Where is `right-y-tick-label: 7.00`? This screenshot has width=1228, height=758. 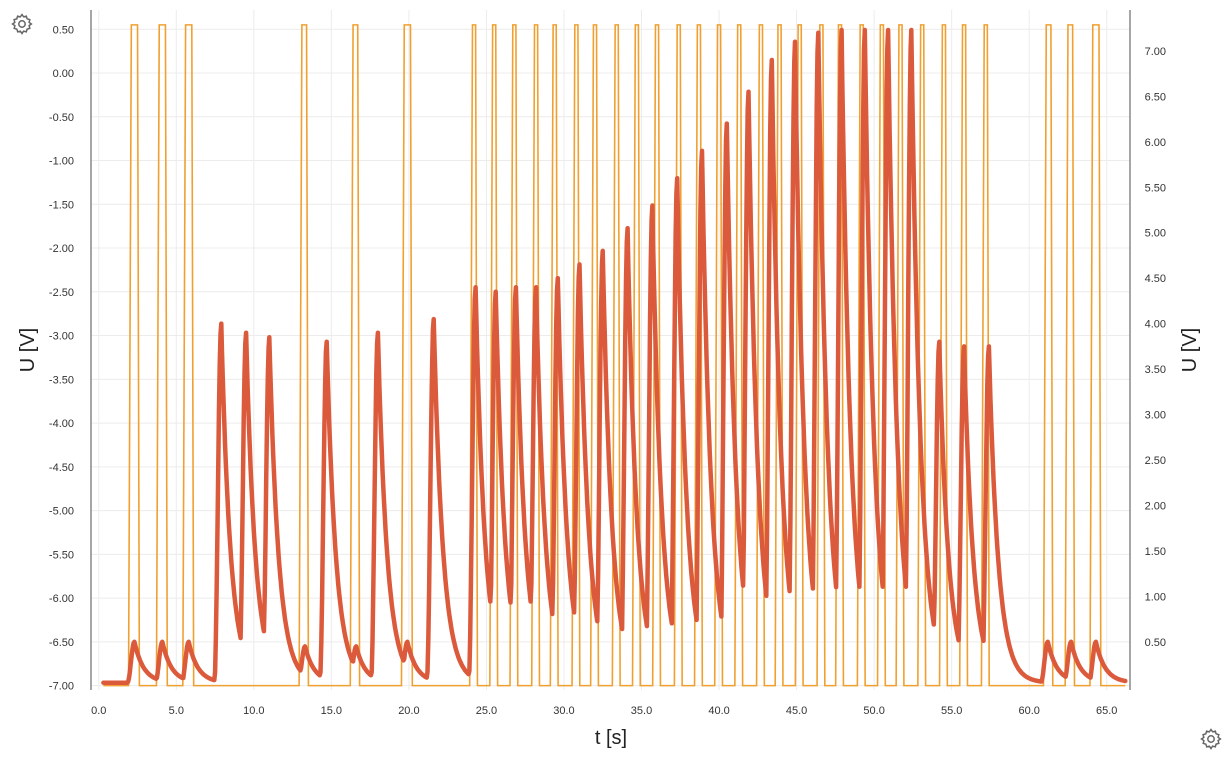 right-y-tick-label: 7.00 is located at coordinates (1155, 52).